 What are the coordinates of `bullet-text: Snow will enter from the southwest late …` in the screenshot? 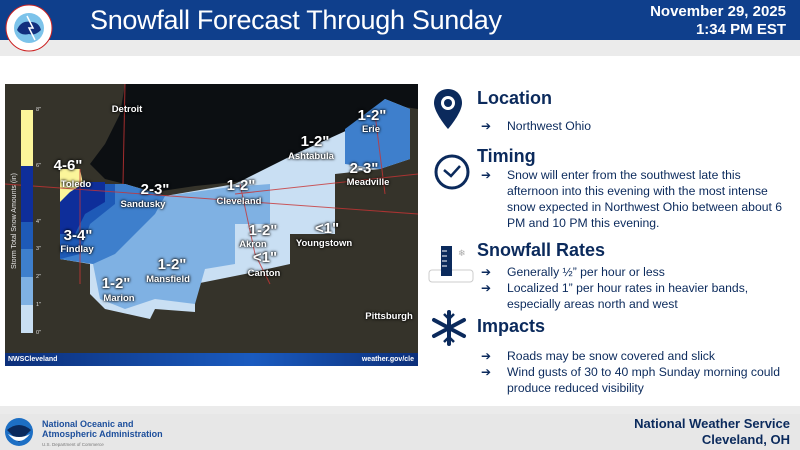 It's located at (645, 199).